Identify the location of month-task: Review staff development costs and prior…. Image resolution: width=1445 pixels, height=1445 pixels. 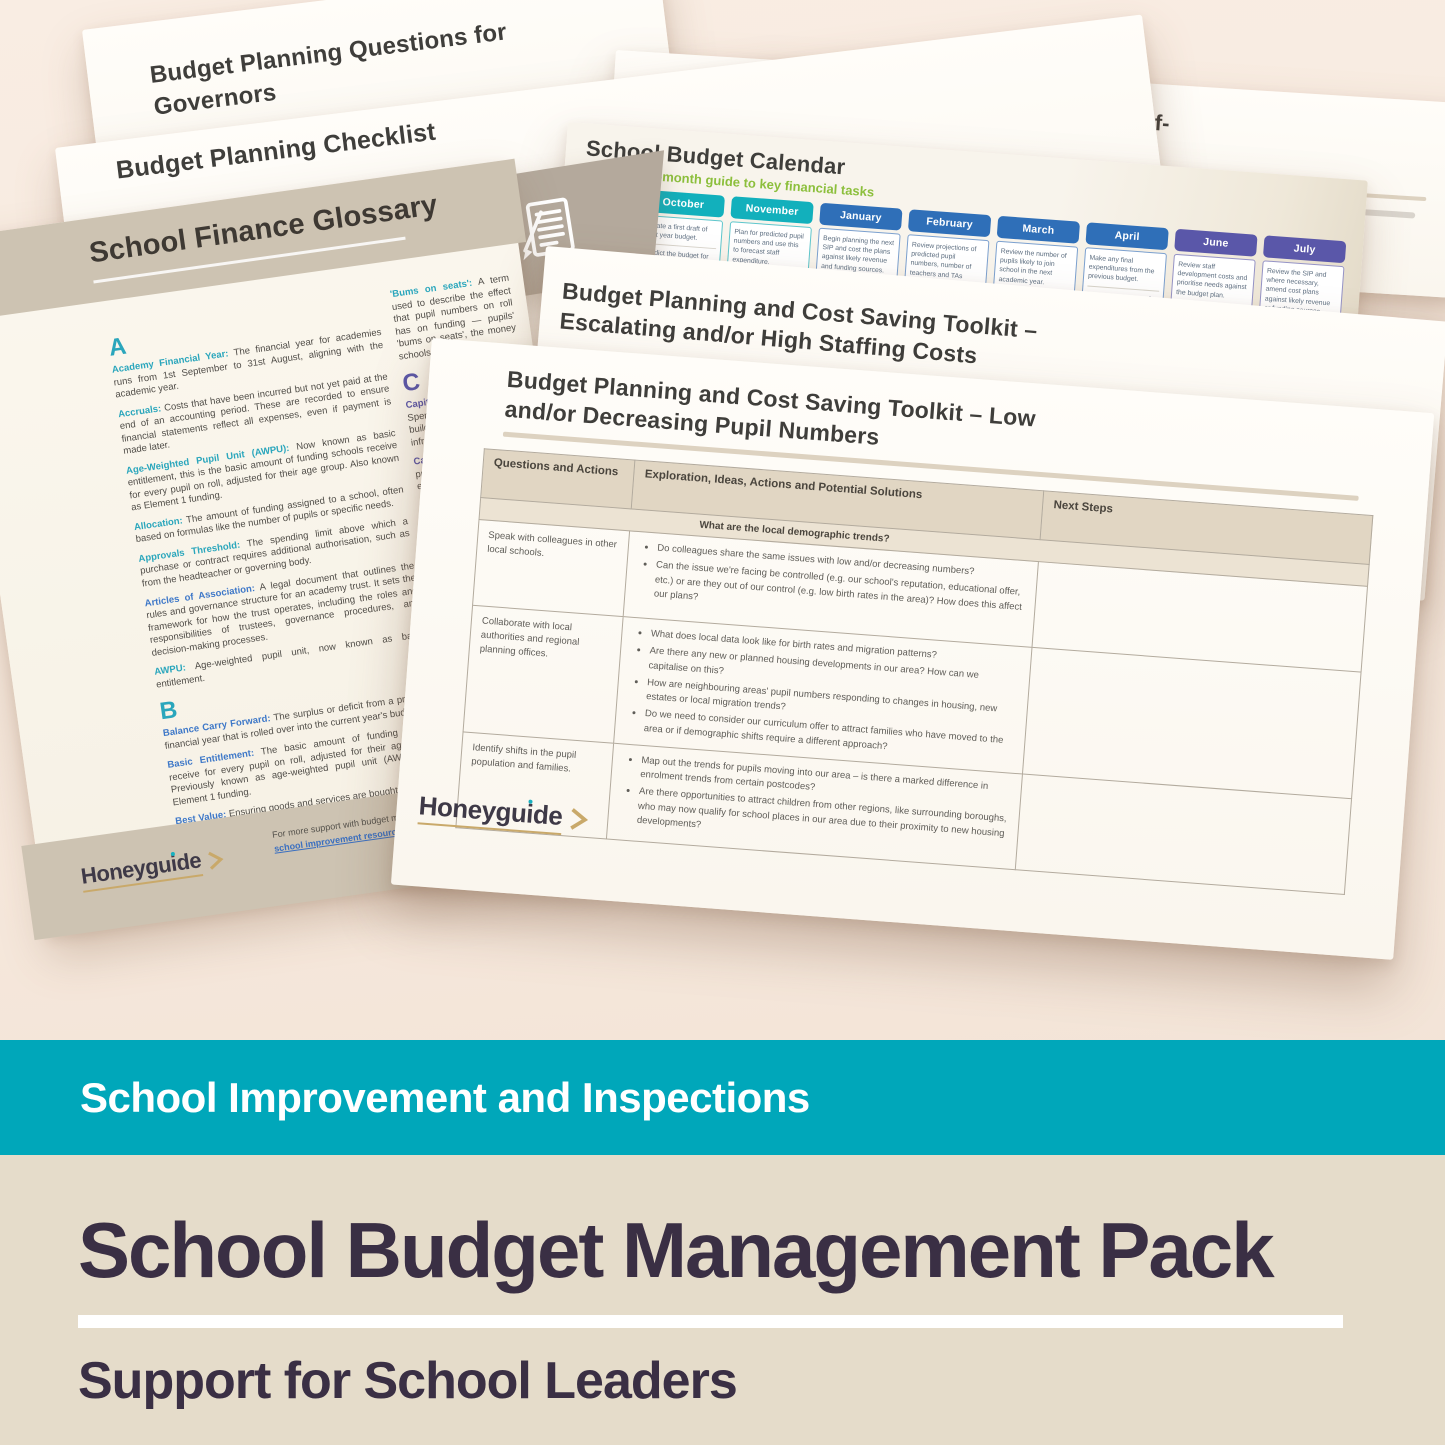
(1211, 280).